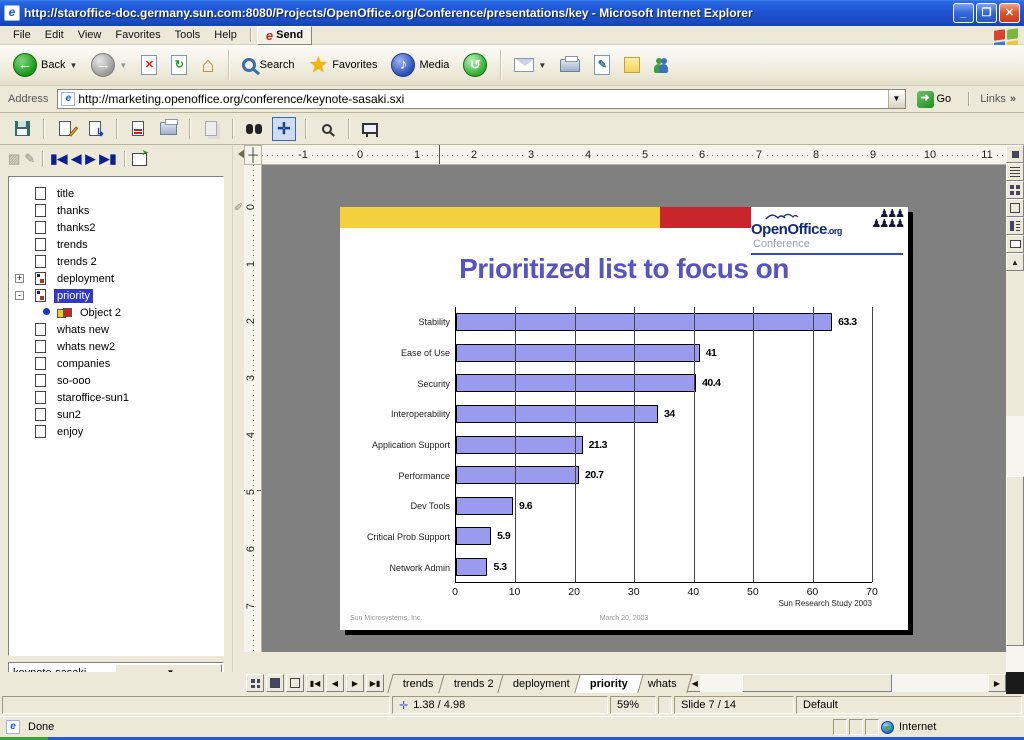  Describe the element at coordinates (284, 35) in the screenshot. I see `send-button: e Send` at that location.